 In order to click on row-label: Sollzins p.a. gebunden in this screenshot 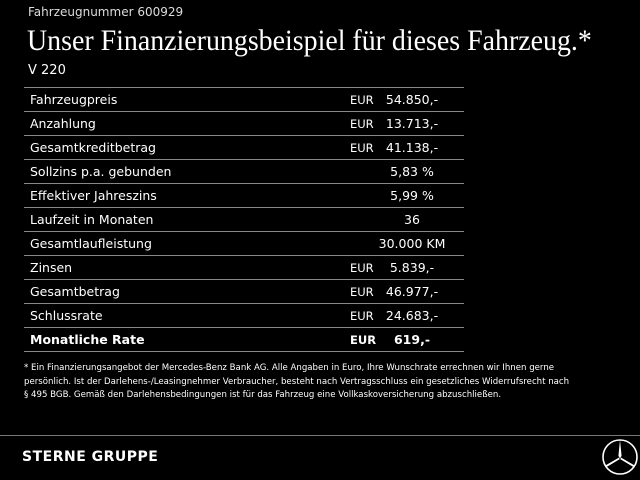, I will do `click(101, 171)`.